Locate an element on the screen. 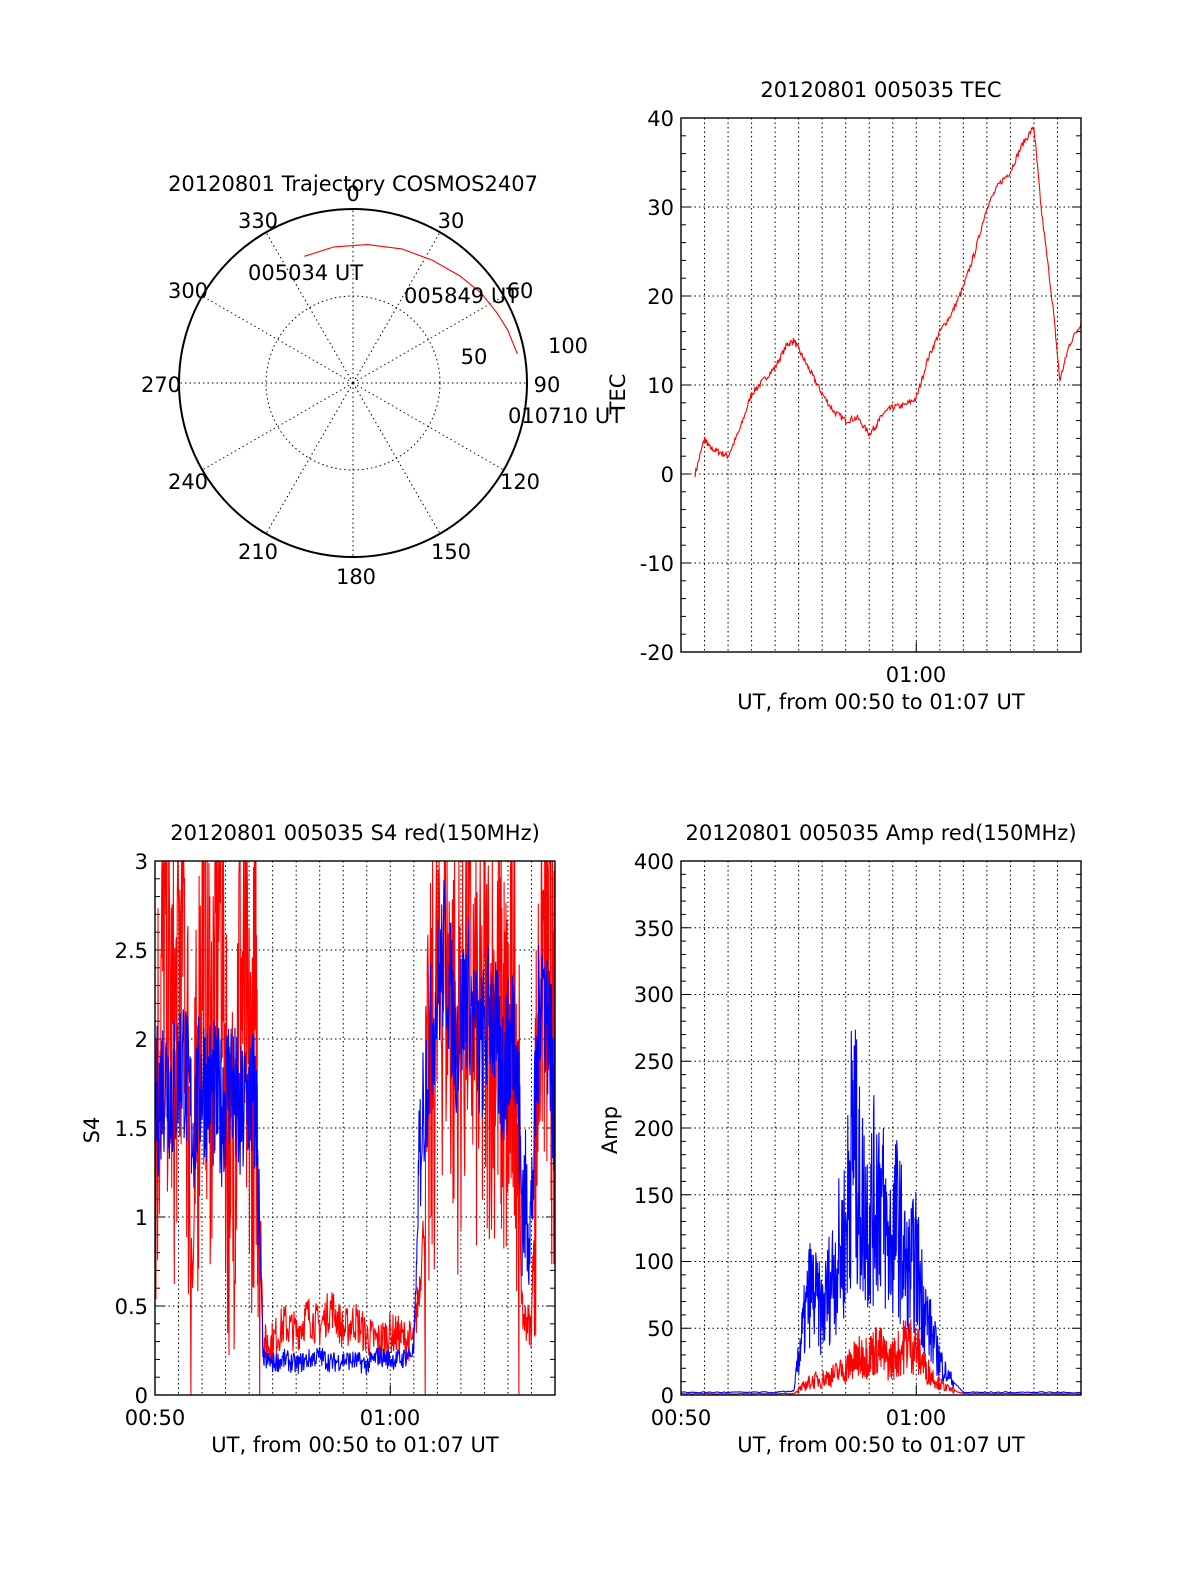 Image resolution: width=1200 pixels, height=1575 pixels. tec-ytick-40: 40 is located at coordinates (660, 119).